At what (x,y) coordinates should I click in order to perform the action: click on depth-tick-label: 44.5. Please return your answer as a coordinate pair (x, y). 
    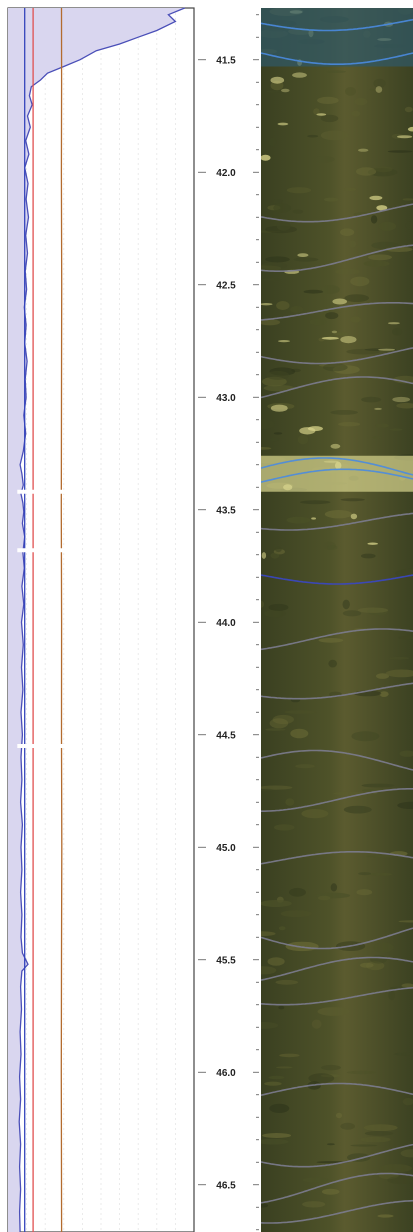
    Looking at the image, I should click on (226, 735).